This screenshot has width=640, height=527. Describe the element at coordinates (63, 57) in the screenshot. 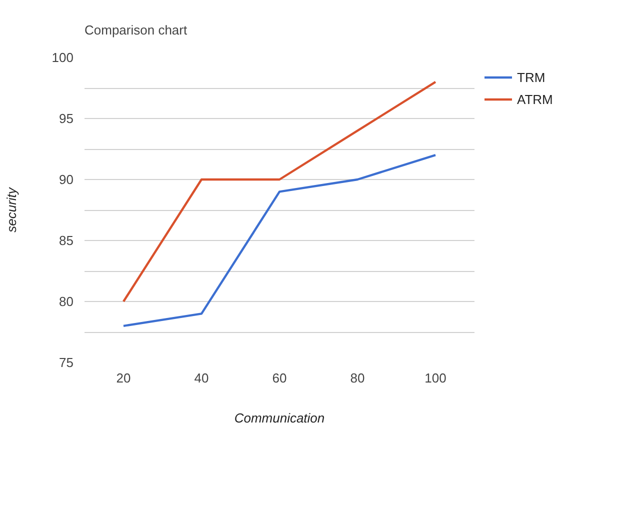

I see `y-tick-label: 100` at that location.